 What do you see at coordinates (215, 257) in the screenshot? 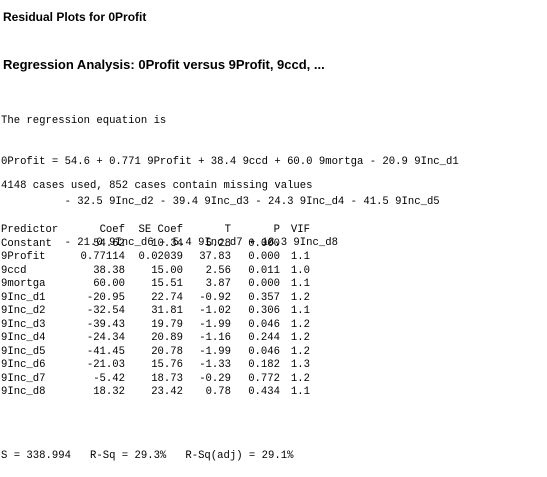
I see `cell-t: 37.83` at bounding box center [215, 257].